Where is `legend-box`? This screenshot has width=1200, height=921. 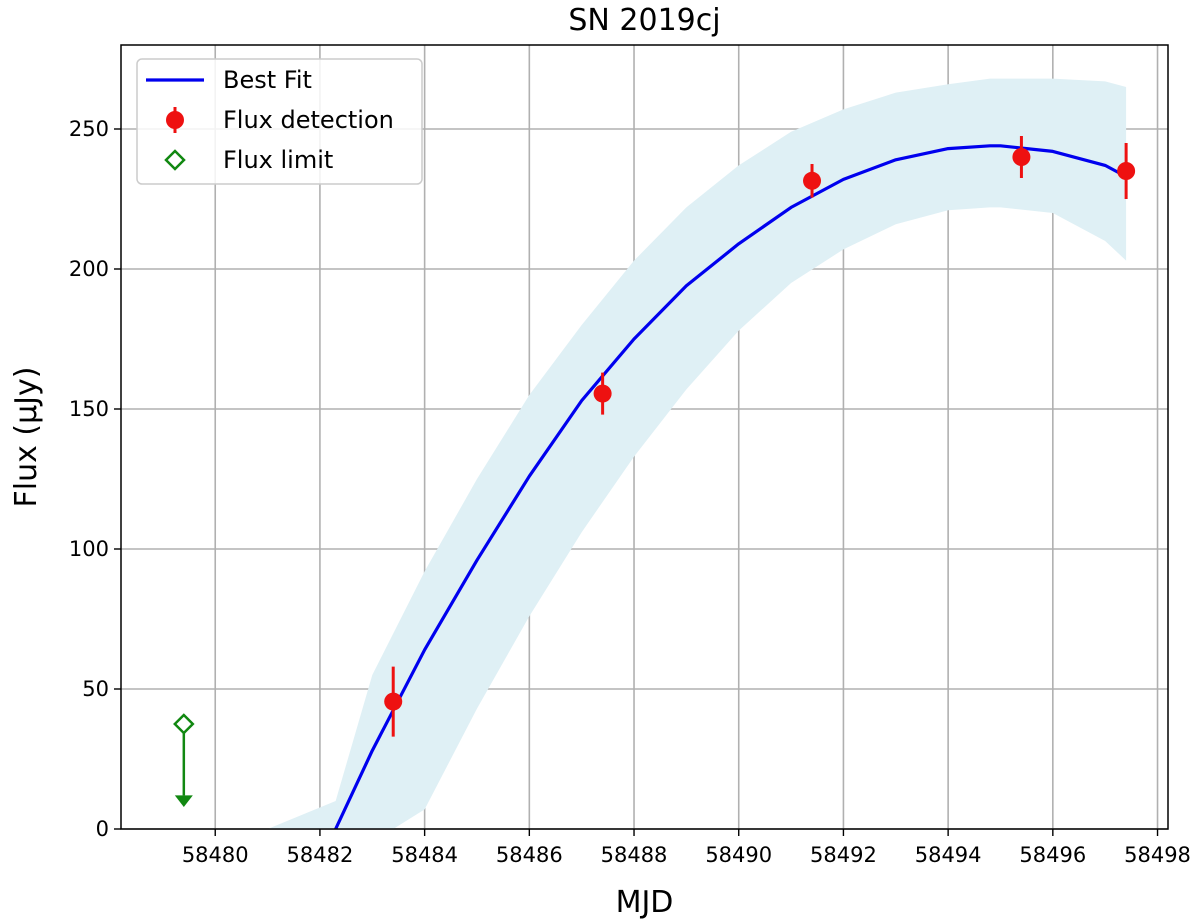 legend-box is located at coordinates (279, 121).